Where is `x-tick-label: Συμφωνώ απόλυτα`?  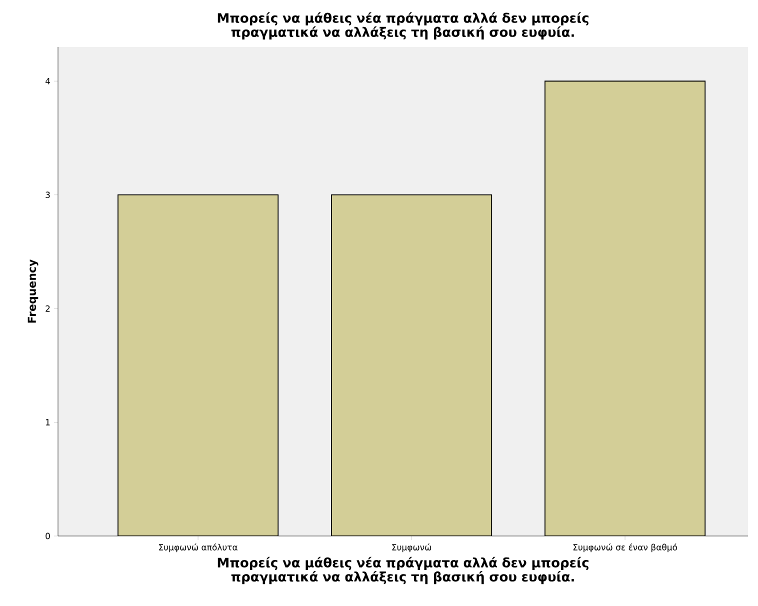
x-tick-label: Συμφωνώ απόλυτα is located at coordinates (198, 548).